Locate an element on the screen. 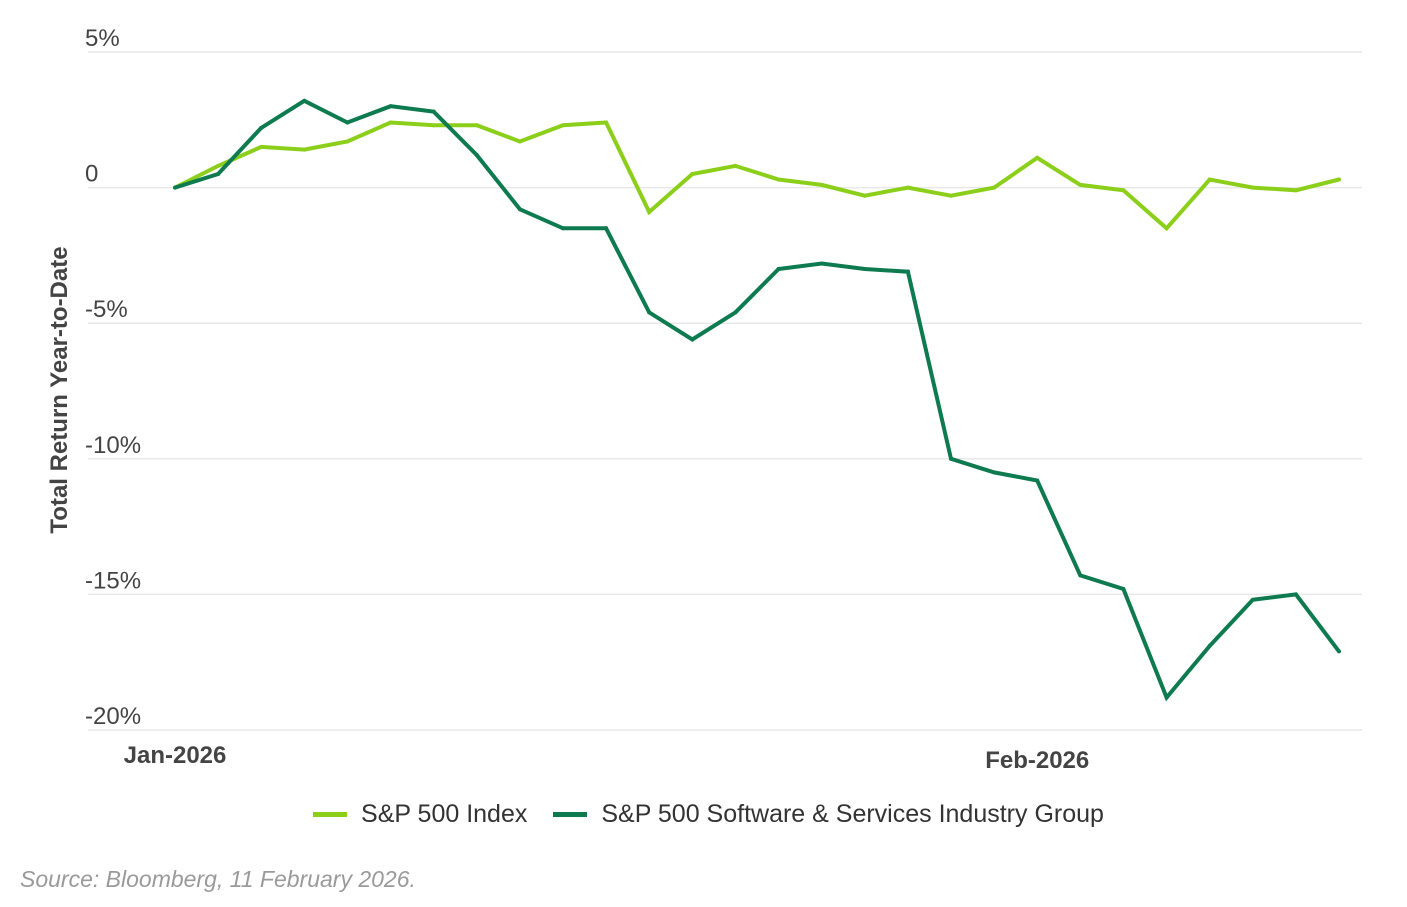  x-tick-label: Jan-2026 is located at coordinates (175, 755).